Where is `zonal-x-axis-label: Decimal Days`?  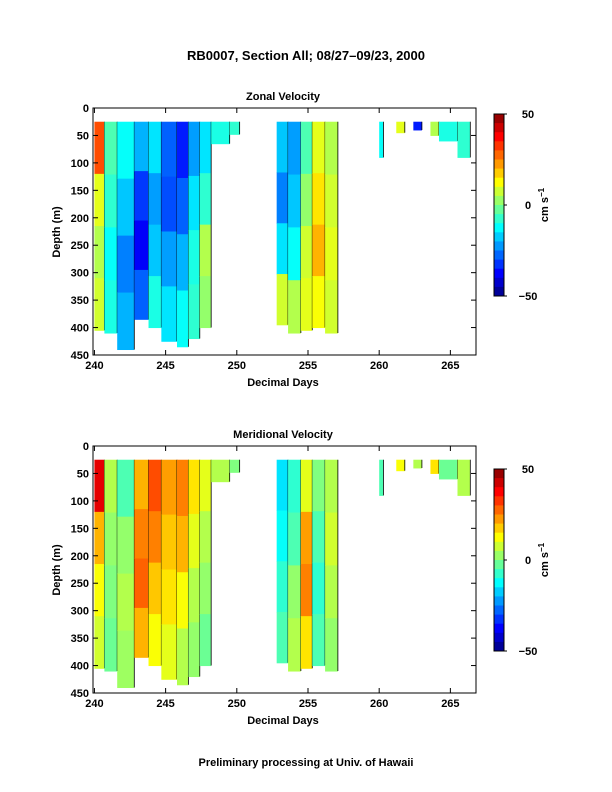
zonal-x-axis-label: Decimal Days is located at coordinates (283, 383).